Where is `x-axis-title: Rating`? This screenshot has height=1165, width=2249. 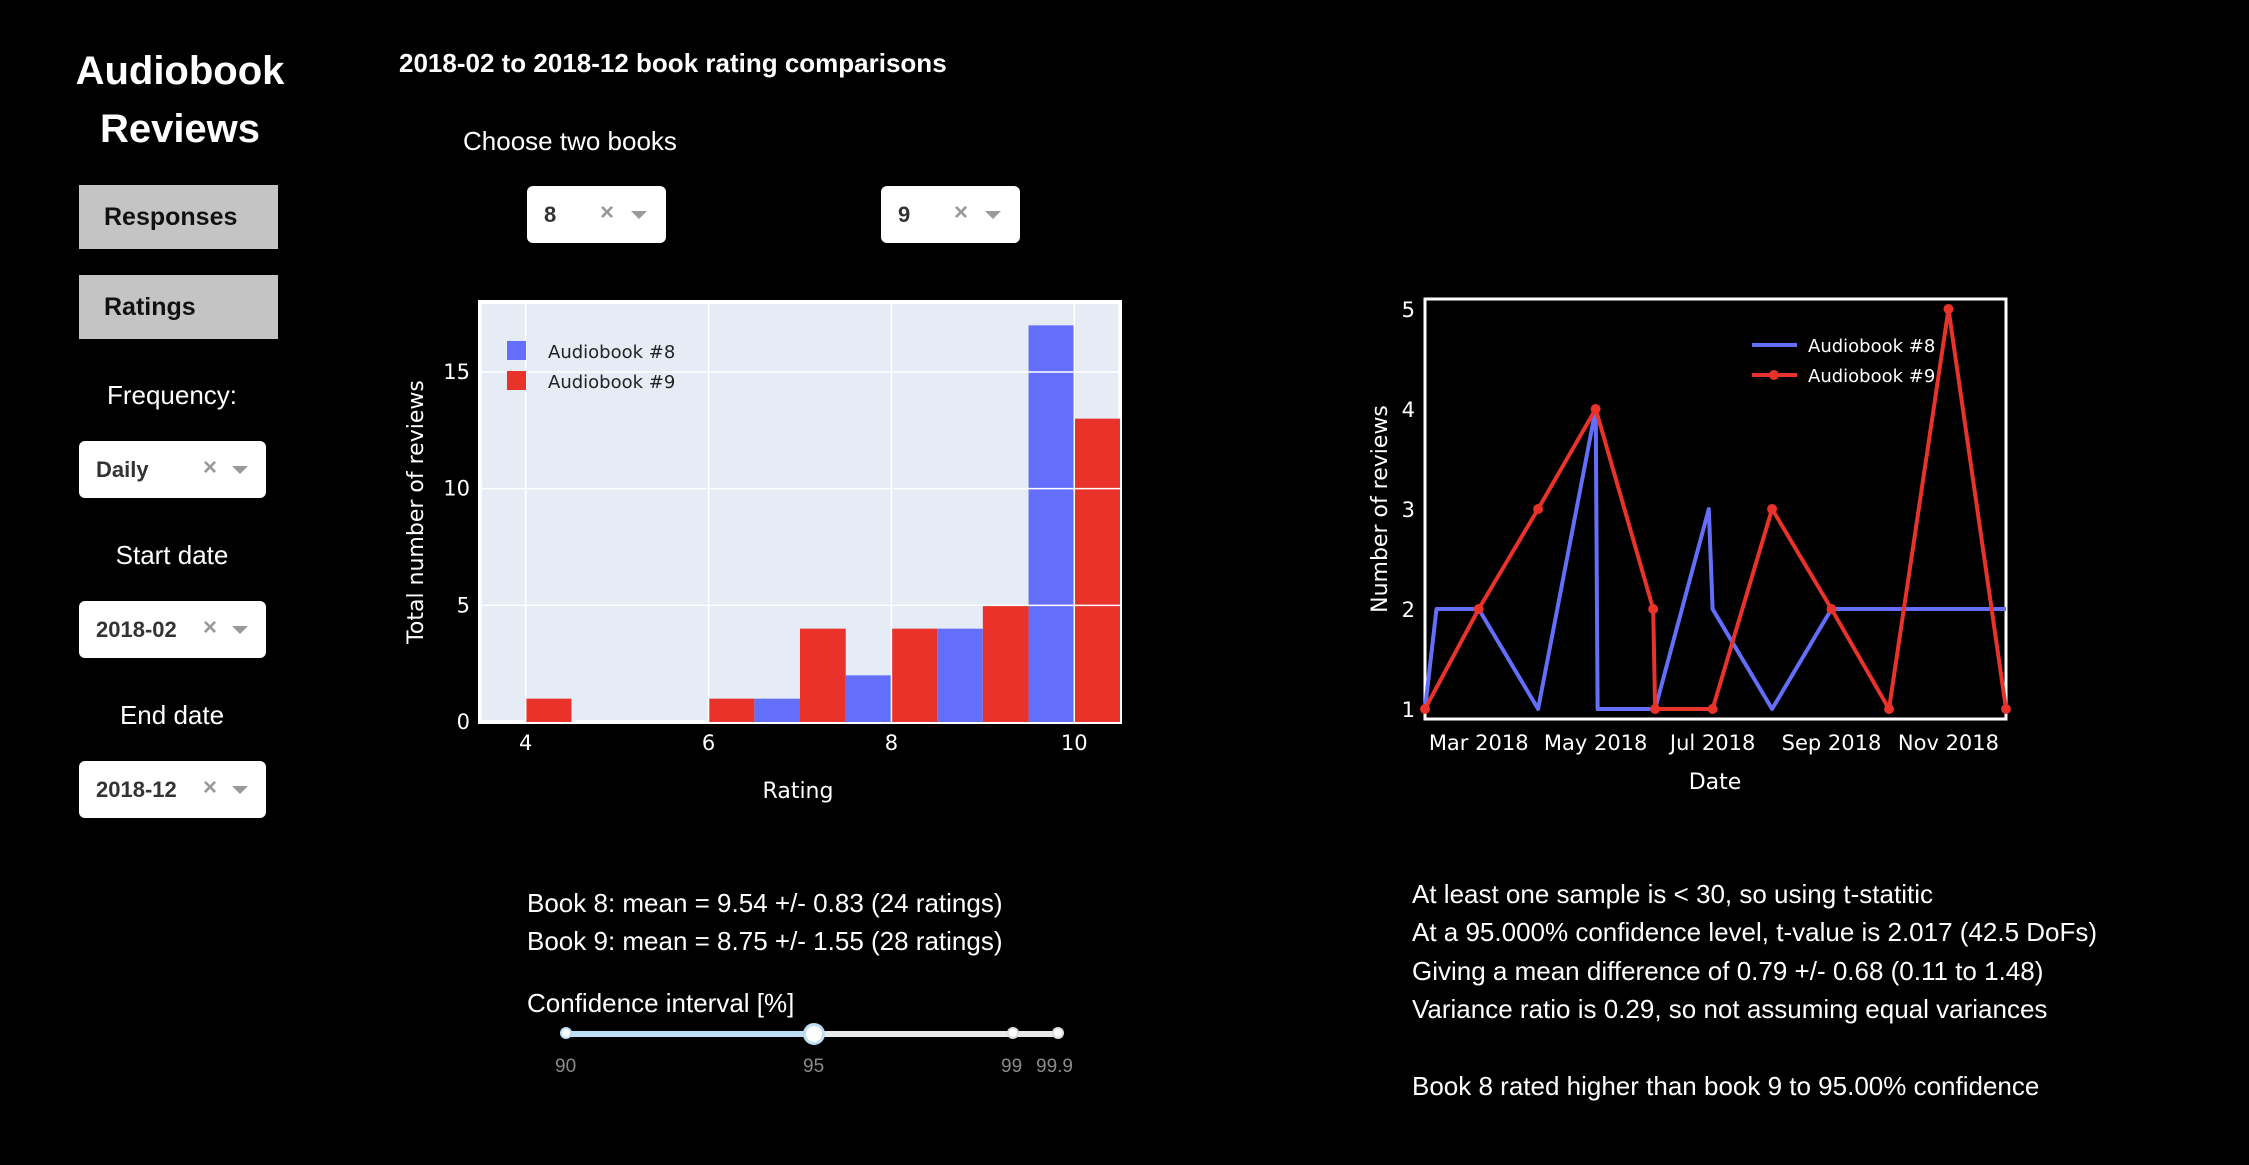 x-axis-title: Rating is located at coordinates (798, 791).